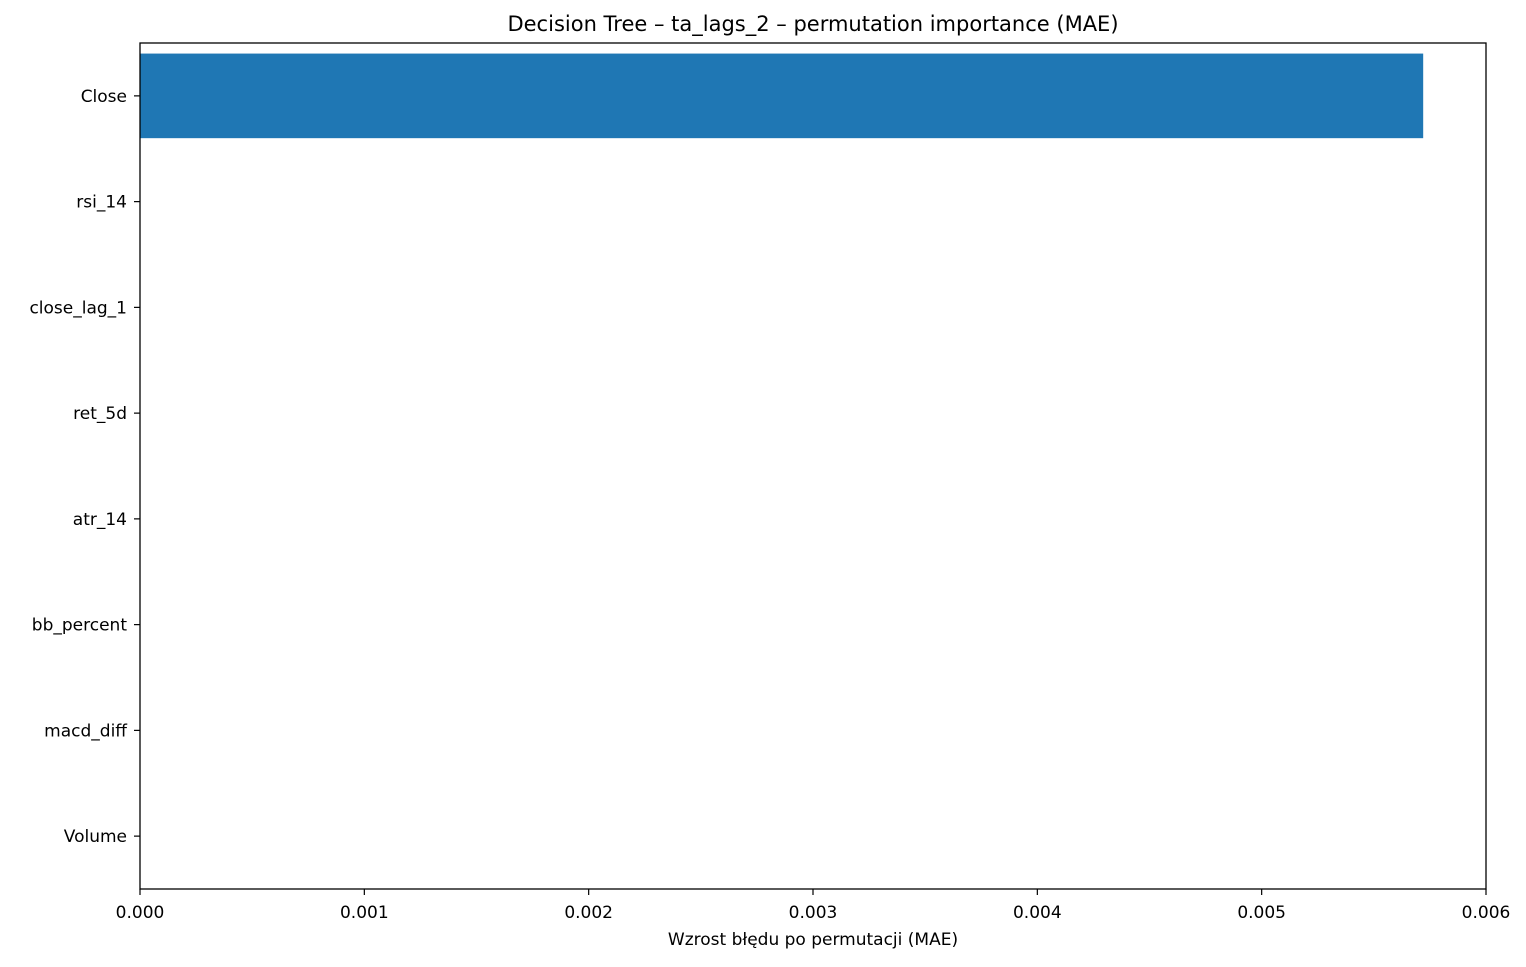 Image resolution: width=1526 pixels, height=967 pixels. What do you see at coordinates (101, 203) in the screenshot?
I see `y-tick-label-rsi_14: rsi_14` at bounding box center [101, 203].